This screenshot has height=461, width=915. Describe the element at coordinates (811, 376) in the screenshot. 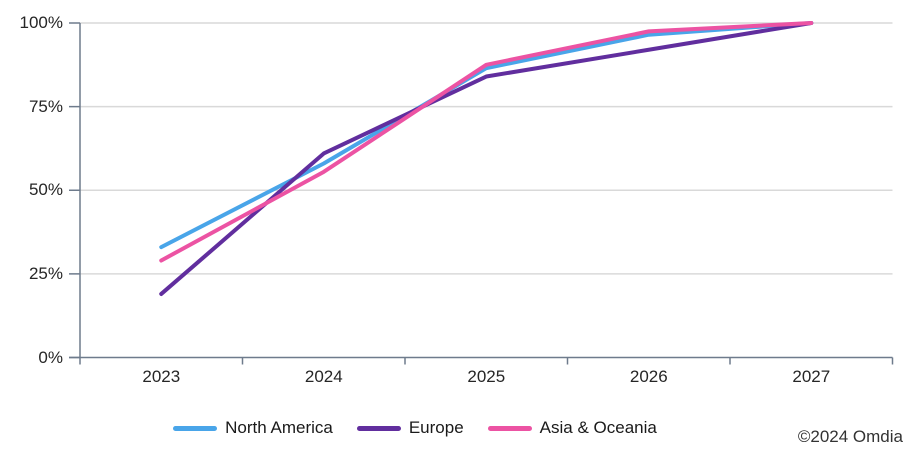

I see `x-axis-tick-label: 2027` at that location.